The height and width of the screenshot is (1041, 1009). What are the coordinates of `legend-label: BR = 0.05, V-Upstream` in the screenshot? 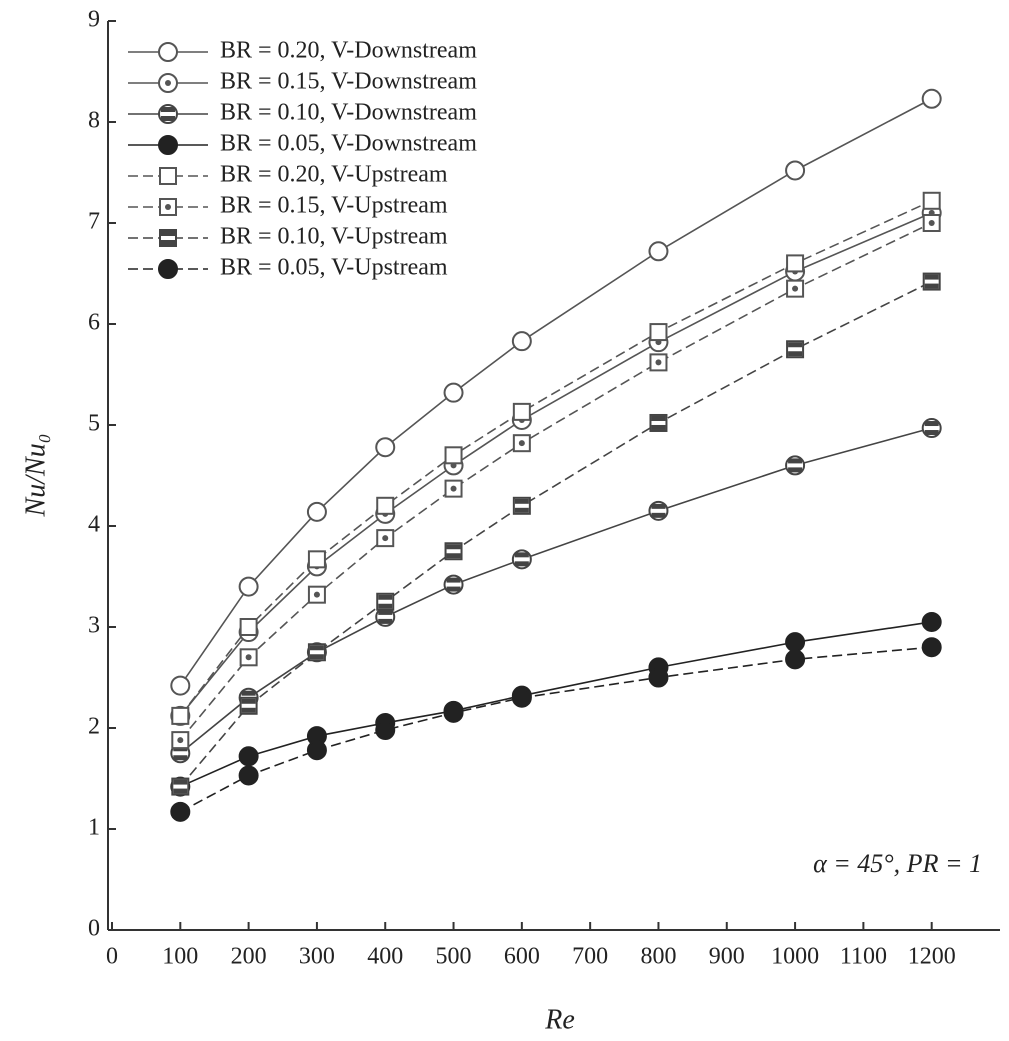 It's located at (334, 268).